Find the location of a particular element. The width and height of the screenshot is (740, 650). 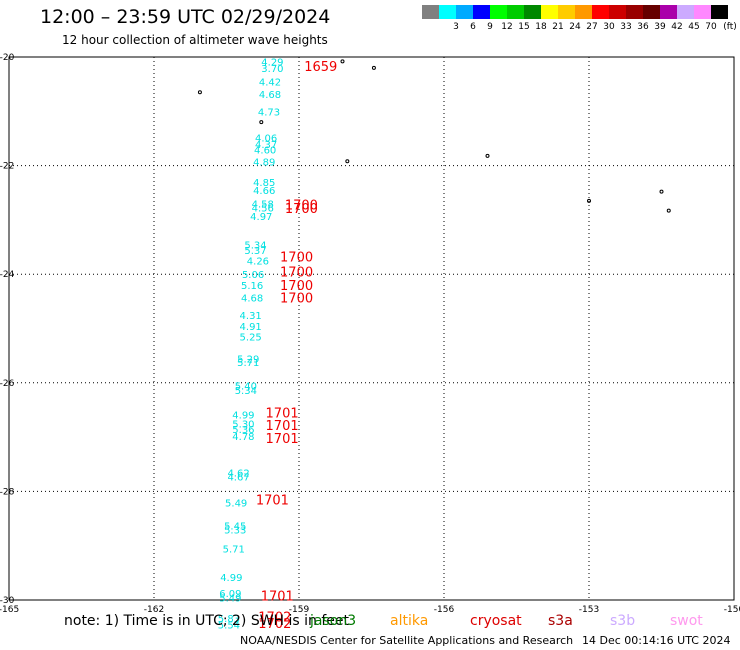

legend-label: 33 is located at coordinates (626, 27).